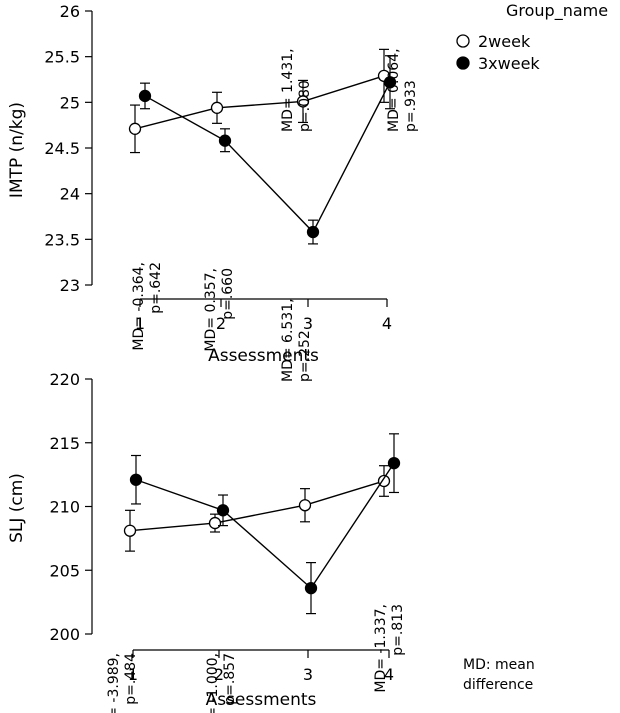  Describe the element at coordinates (64, 379) in the screenshot. I see `y-tick-label: 220` at that location.